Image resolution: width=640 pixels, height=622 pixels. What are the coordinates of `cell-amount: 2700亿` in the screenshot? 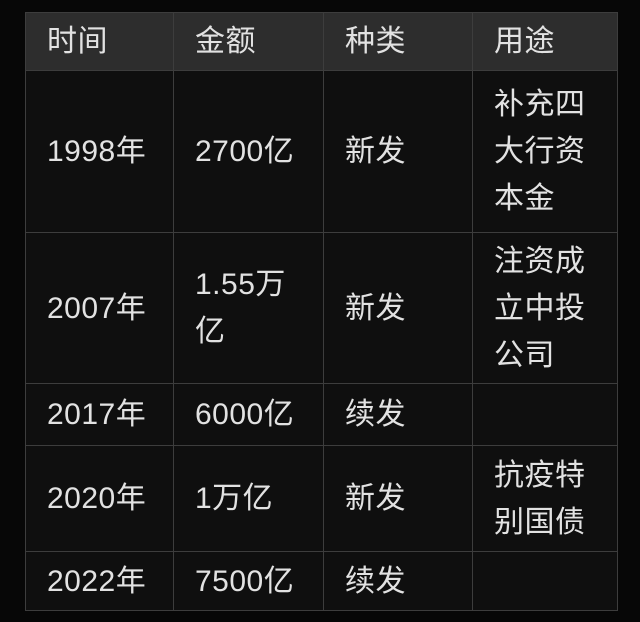 It's located at (248, 151).